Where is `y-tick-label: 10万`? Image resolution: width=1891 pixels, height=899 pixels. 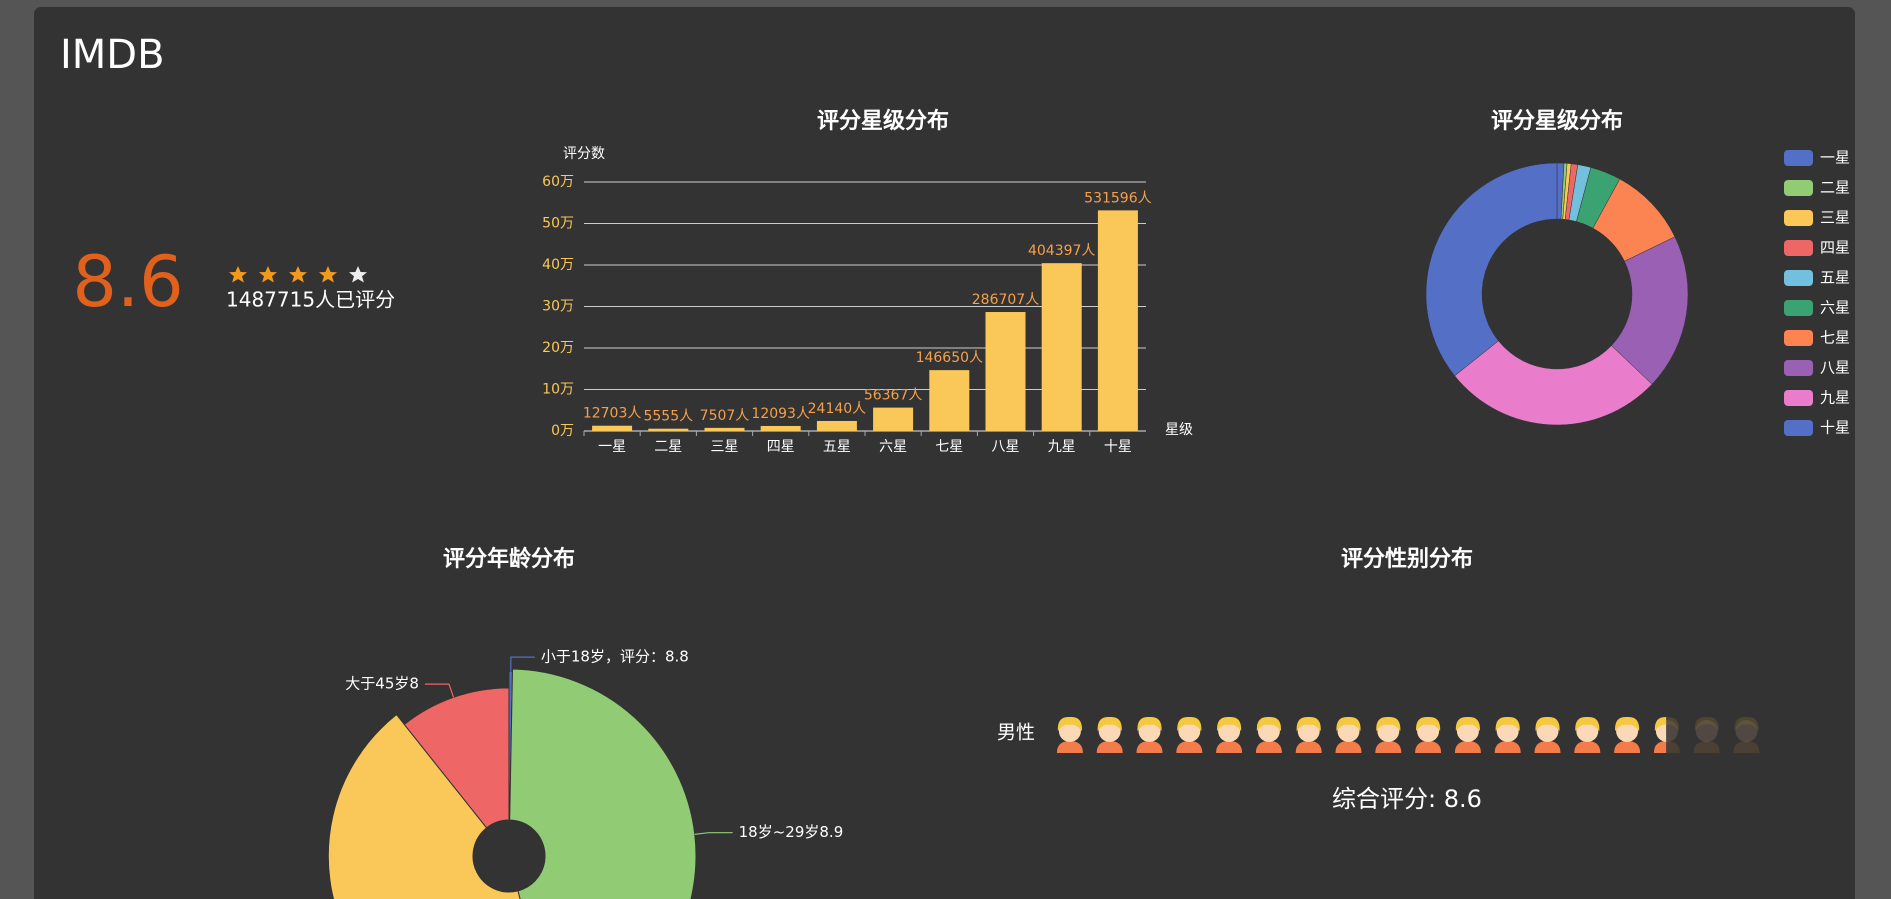
y-tick-label: 10万 is located at coordinates (558, 390).